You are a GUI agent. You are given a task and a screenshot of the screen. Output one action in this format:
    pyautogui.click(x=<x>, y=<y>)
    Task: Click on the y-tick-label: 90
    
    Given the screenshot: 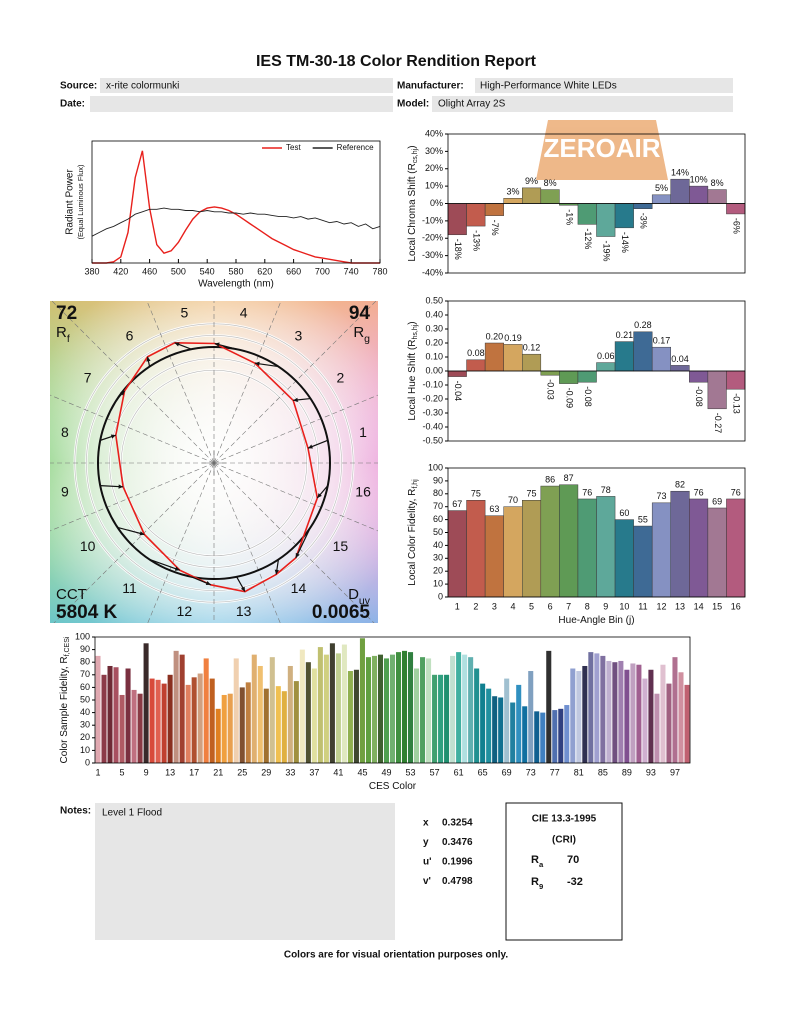 What is the action you would take?
    pyautogui.click(x=438, y=480)
    